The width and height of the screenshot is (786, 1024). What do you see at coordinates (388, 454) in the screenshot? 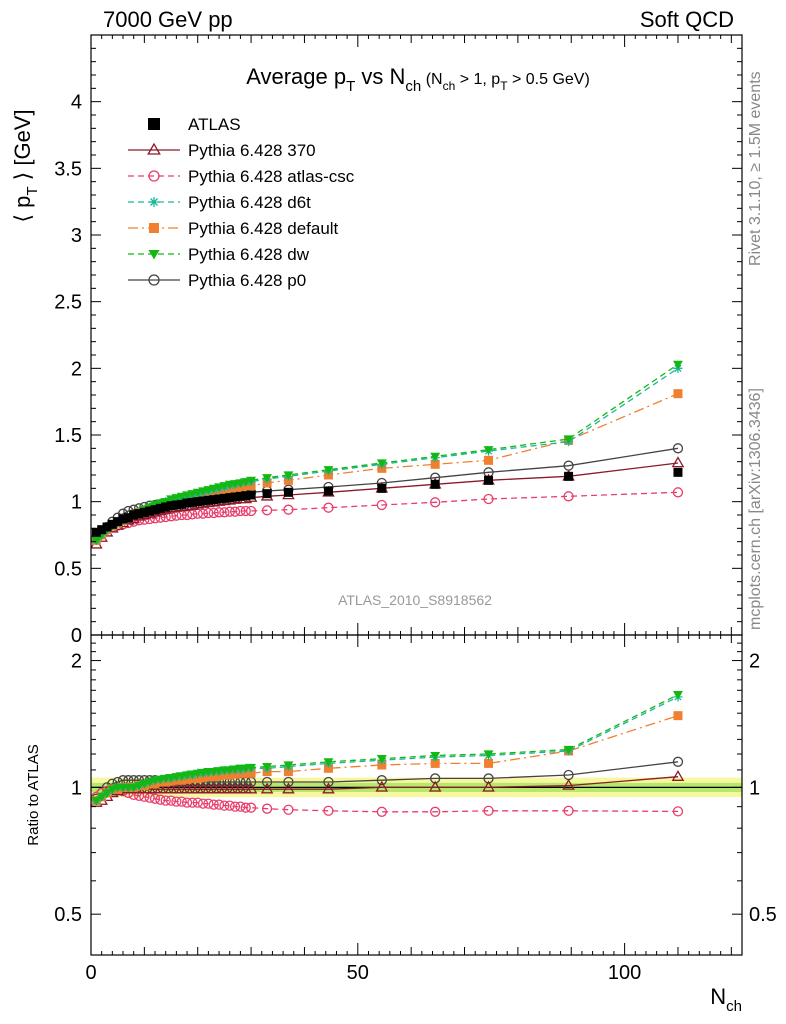
I see `main-panel-series` at bounding box center [388, 454].